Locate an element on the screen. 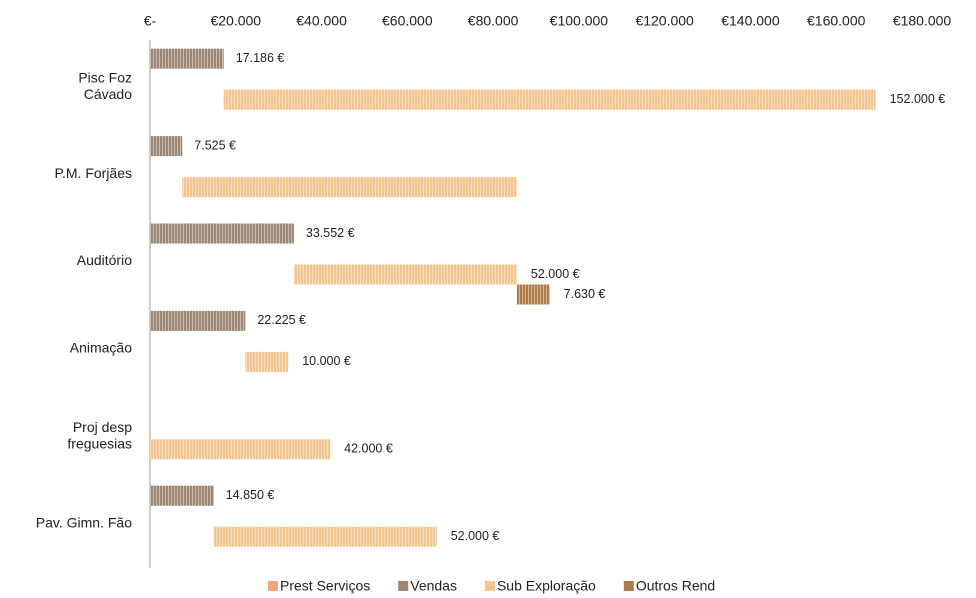 This screenshot has height=598, width=976. value-label: 33.552 € is located at coordinates (330, 233).